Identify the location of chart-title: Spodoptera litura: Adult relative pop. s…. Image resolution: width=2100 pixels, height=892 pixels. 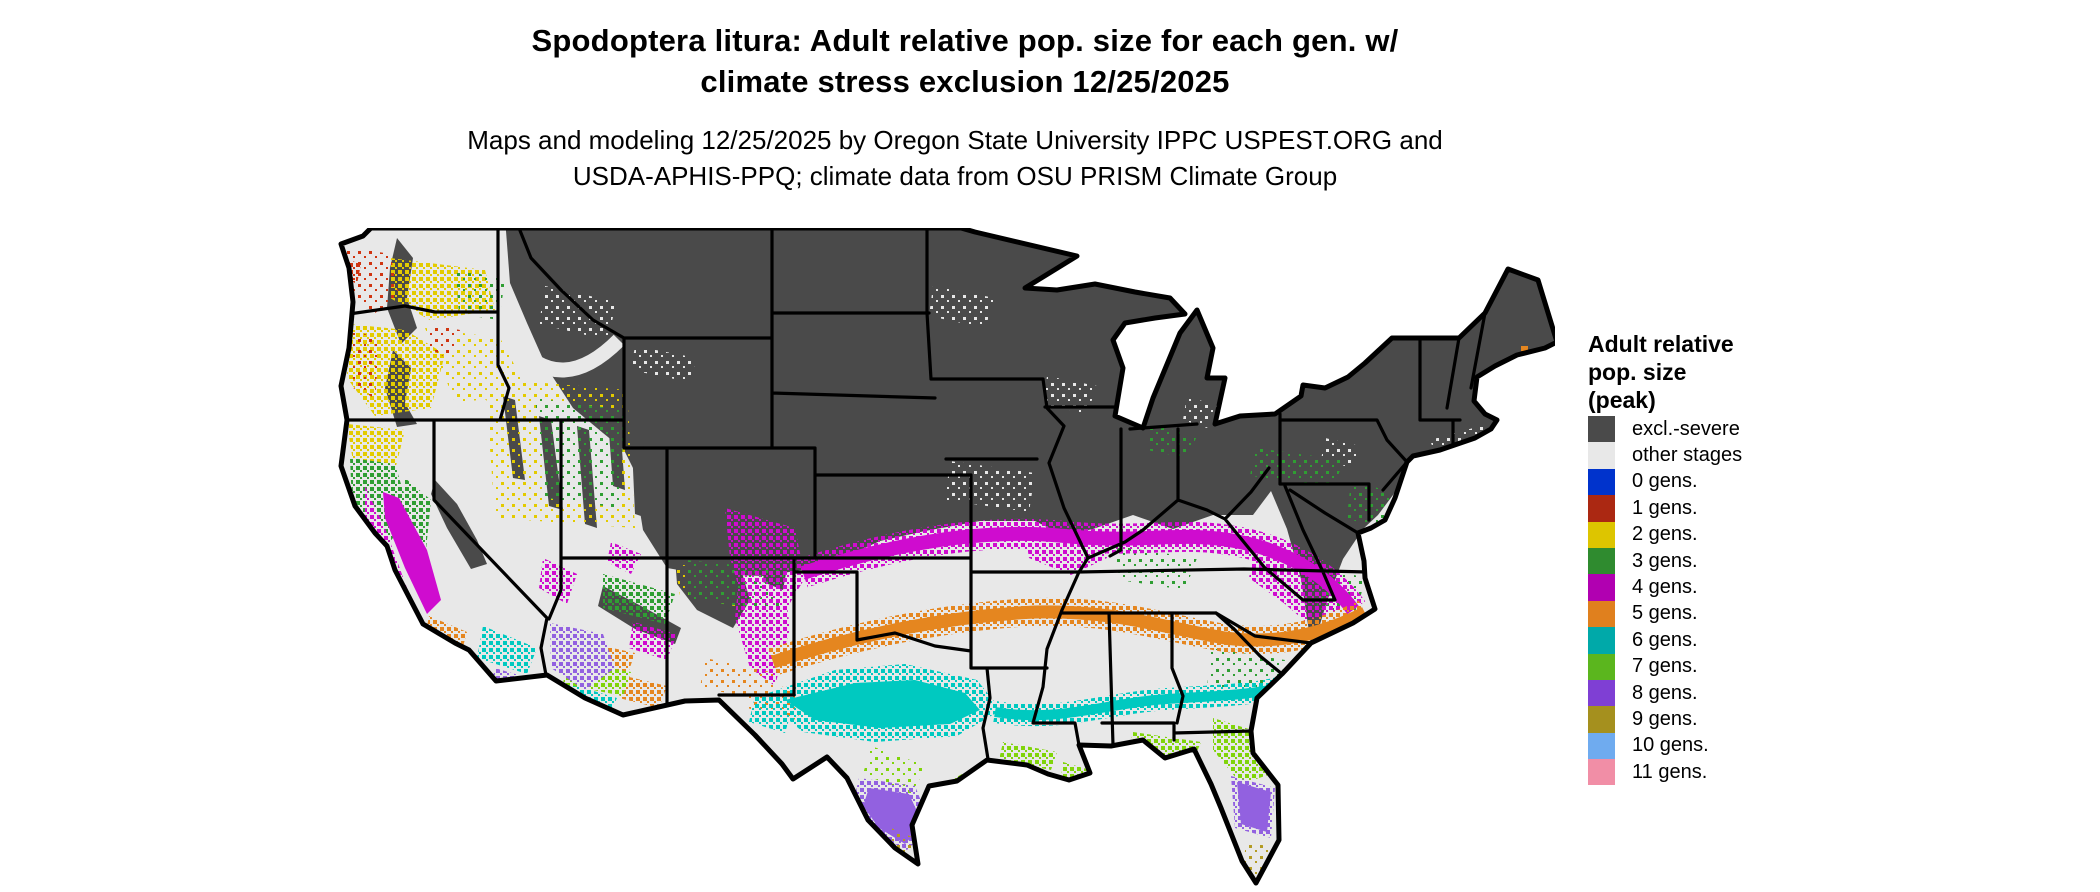
(965, 61).